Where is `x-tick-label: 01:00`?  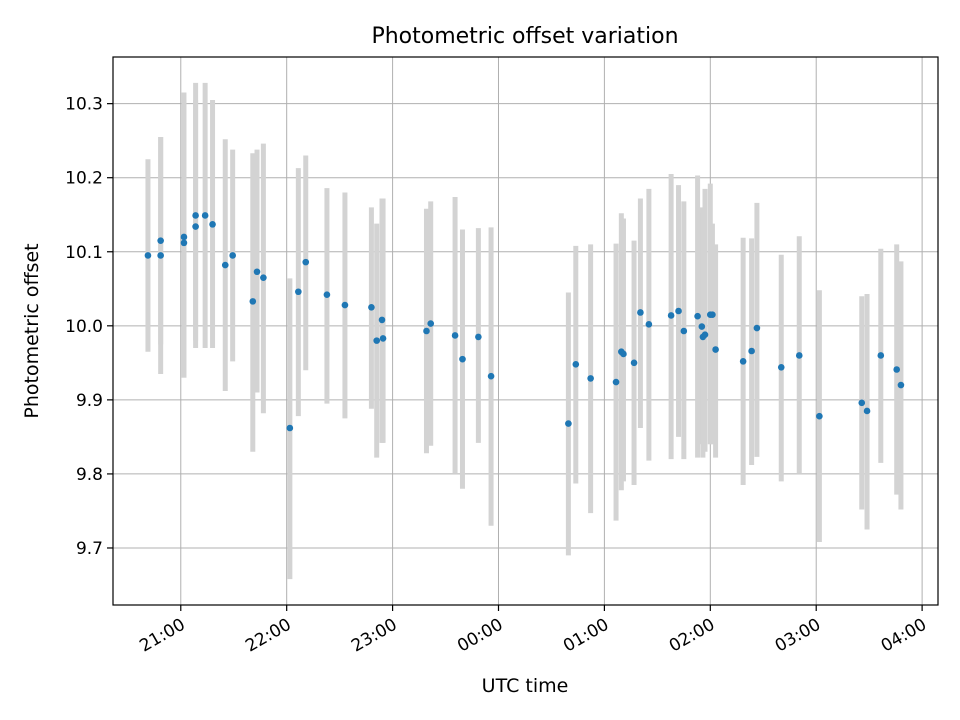
x-tick-label: 01:00 is located at coordinates (586, 636).